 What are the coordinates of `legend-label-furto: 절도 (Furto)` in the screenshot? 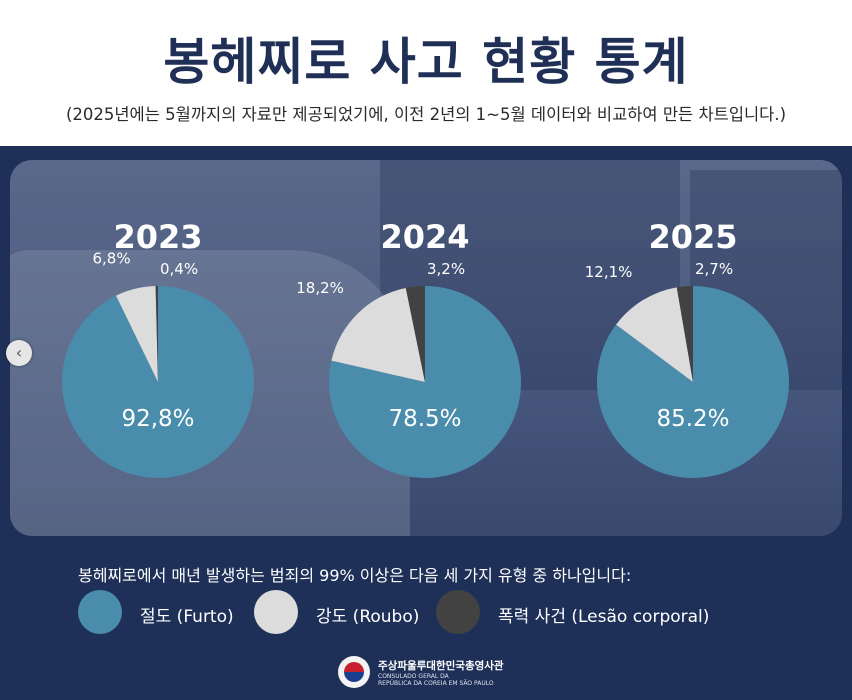 It's located at (187, 617).